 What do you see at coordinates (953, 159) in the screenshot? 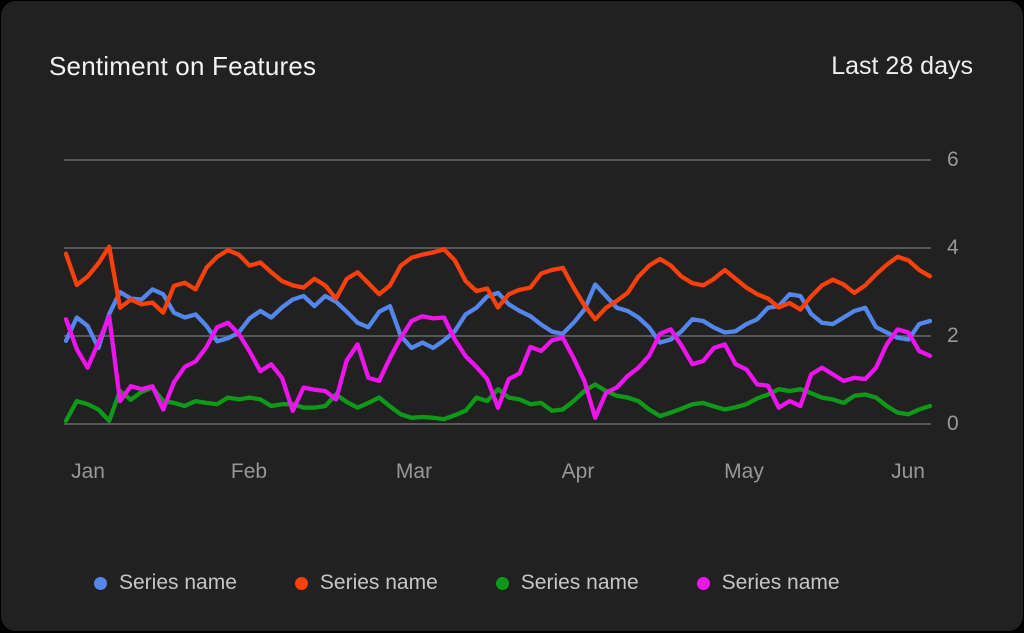
I see `y-axis-tick-6: 6` at bounding box center [953, 159].